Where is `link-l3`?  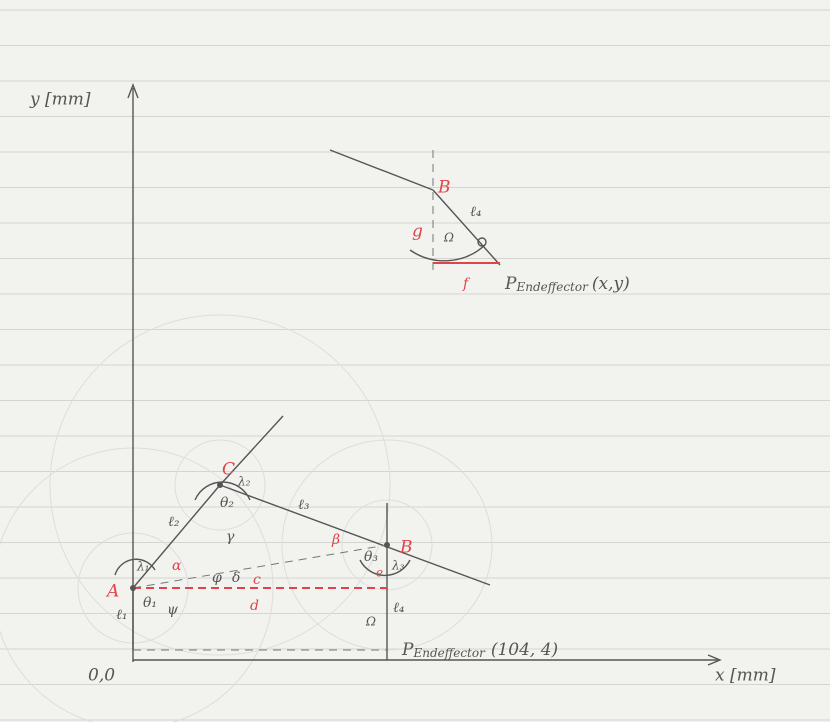 link-l3 is located at coordinates (355, 535).